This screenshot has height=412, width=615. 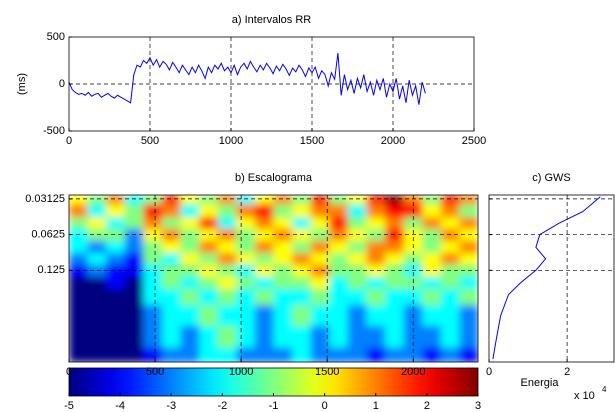 I want to click on x-tick-label: 2500, so click(x=474, y=141).